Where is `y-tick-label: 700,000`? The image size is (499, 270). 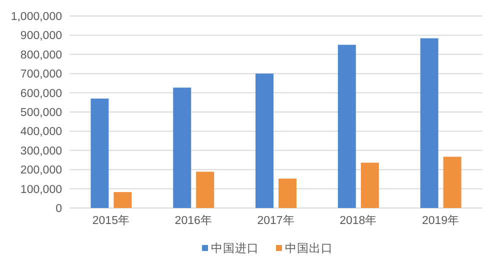 y-tick-label: 700,000 is located at coordinates (41, 74).